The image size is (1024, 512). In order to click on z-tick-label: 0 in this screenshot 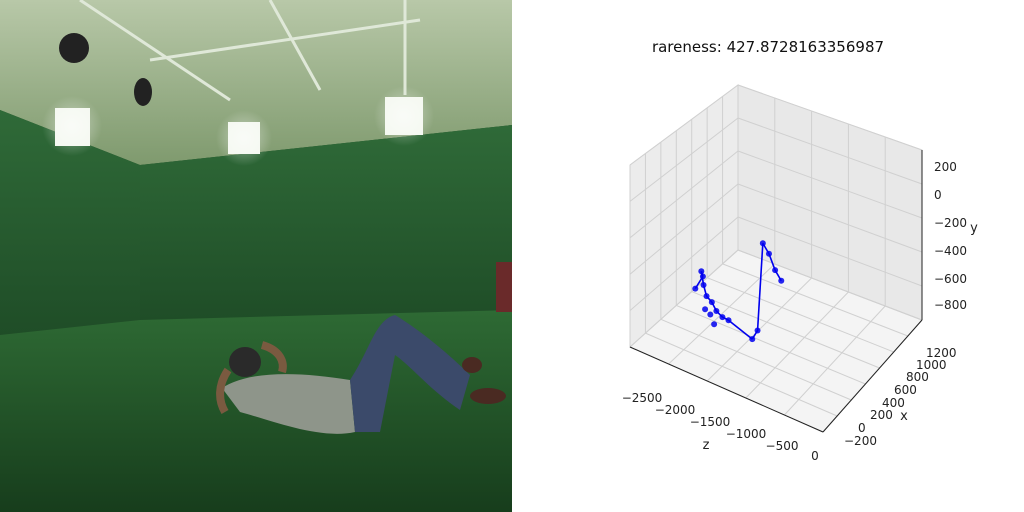, I will do `click(815, 456)`.